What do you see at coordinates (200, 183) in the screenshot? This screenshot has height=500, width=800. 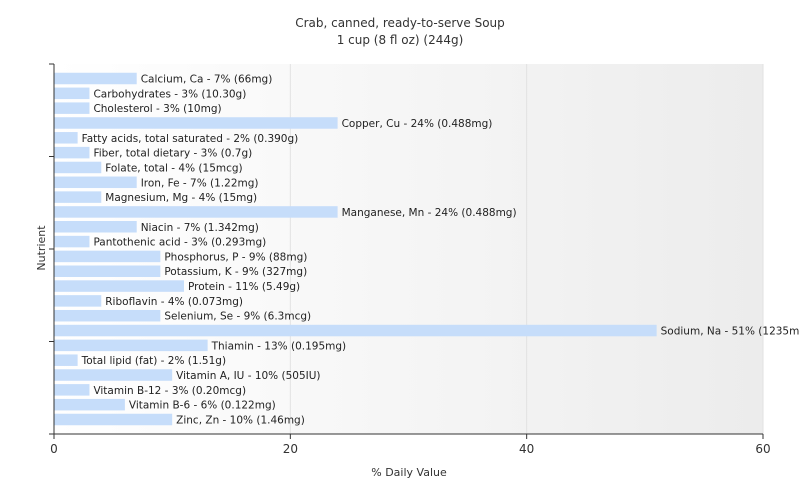 I see `bar-label: Iron, Fe - 7% (1.22mg)` at bounding box center [200, 183].